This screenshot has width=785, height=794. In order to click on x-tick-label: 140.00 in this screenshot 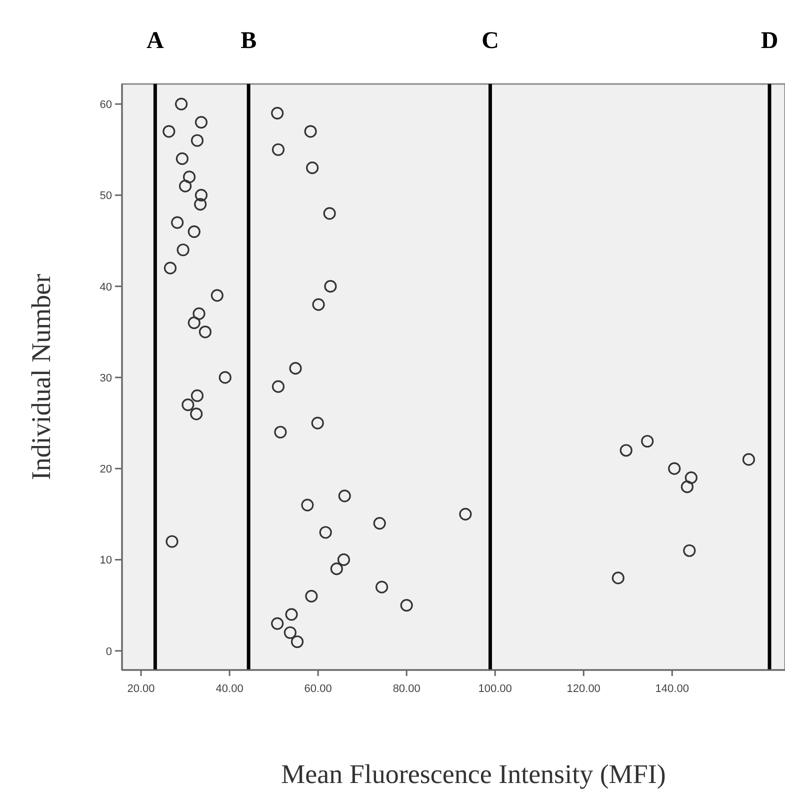, I will do `click(672, 689)`.